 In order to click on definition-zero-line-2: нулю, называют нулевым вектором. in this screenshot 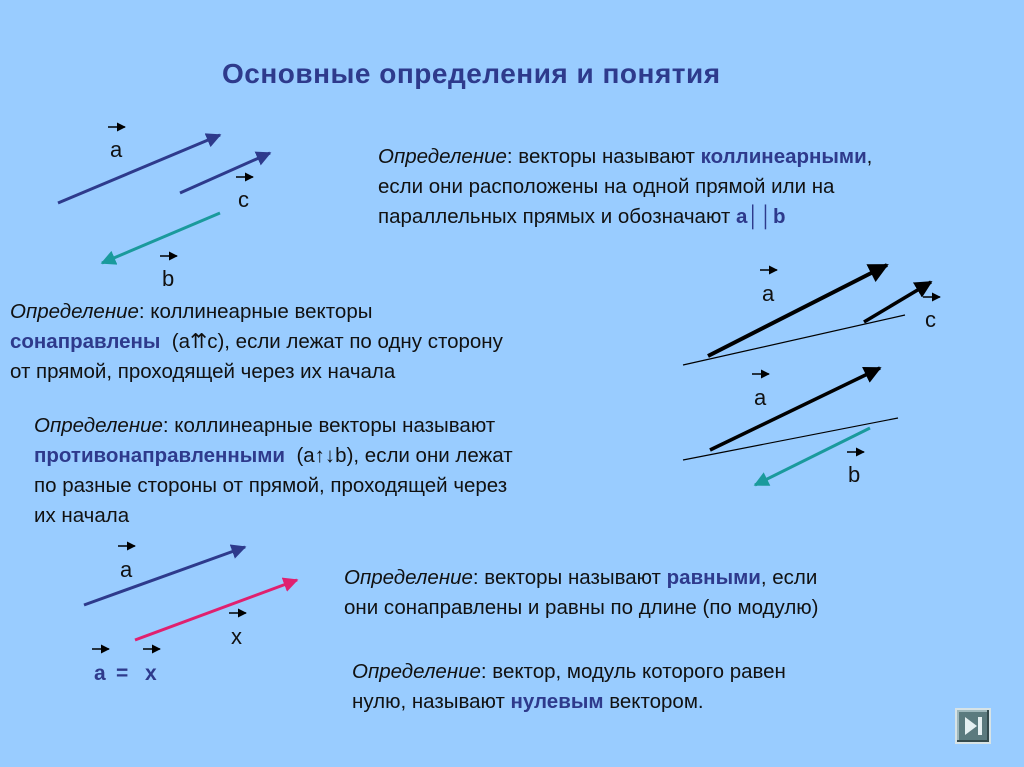, I will do `click(569, 702)`.